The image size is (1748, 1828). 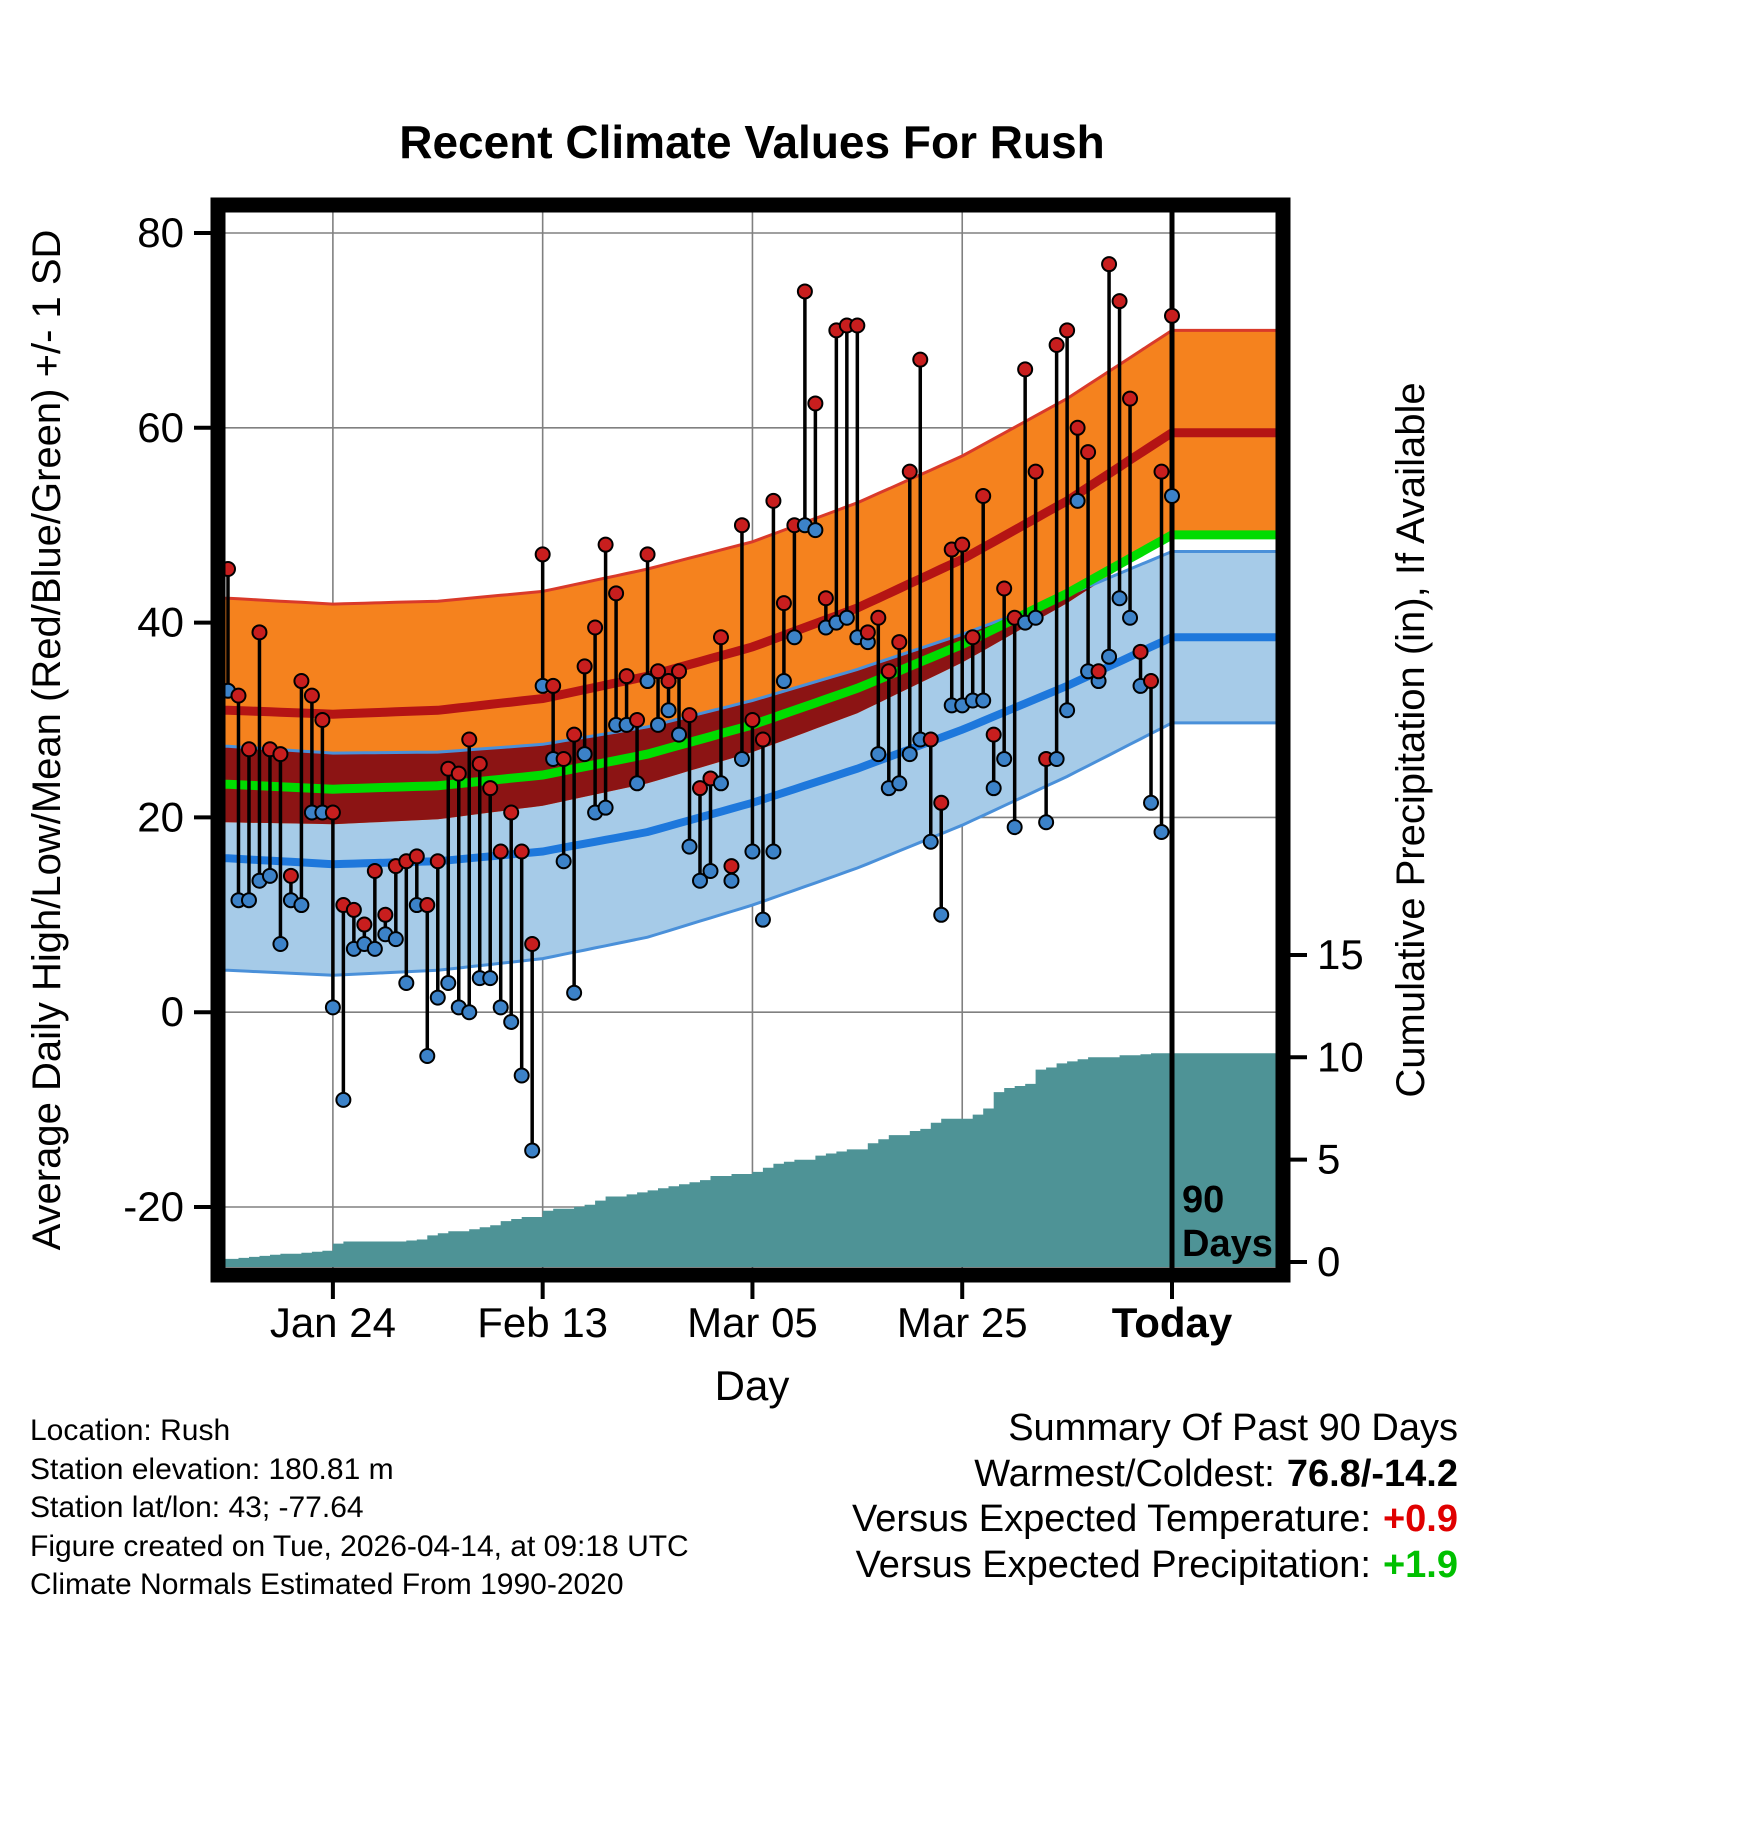 What do you see at coordinates (1340, 954) in the screenshot?
I see `svg-text: 15` at bounding box center [1340, 954].